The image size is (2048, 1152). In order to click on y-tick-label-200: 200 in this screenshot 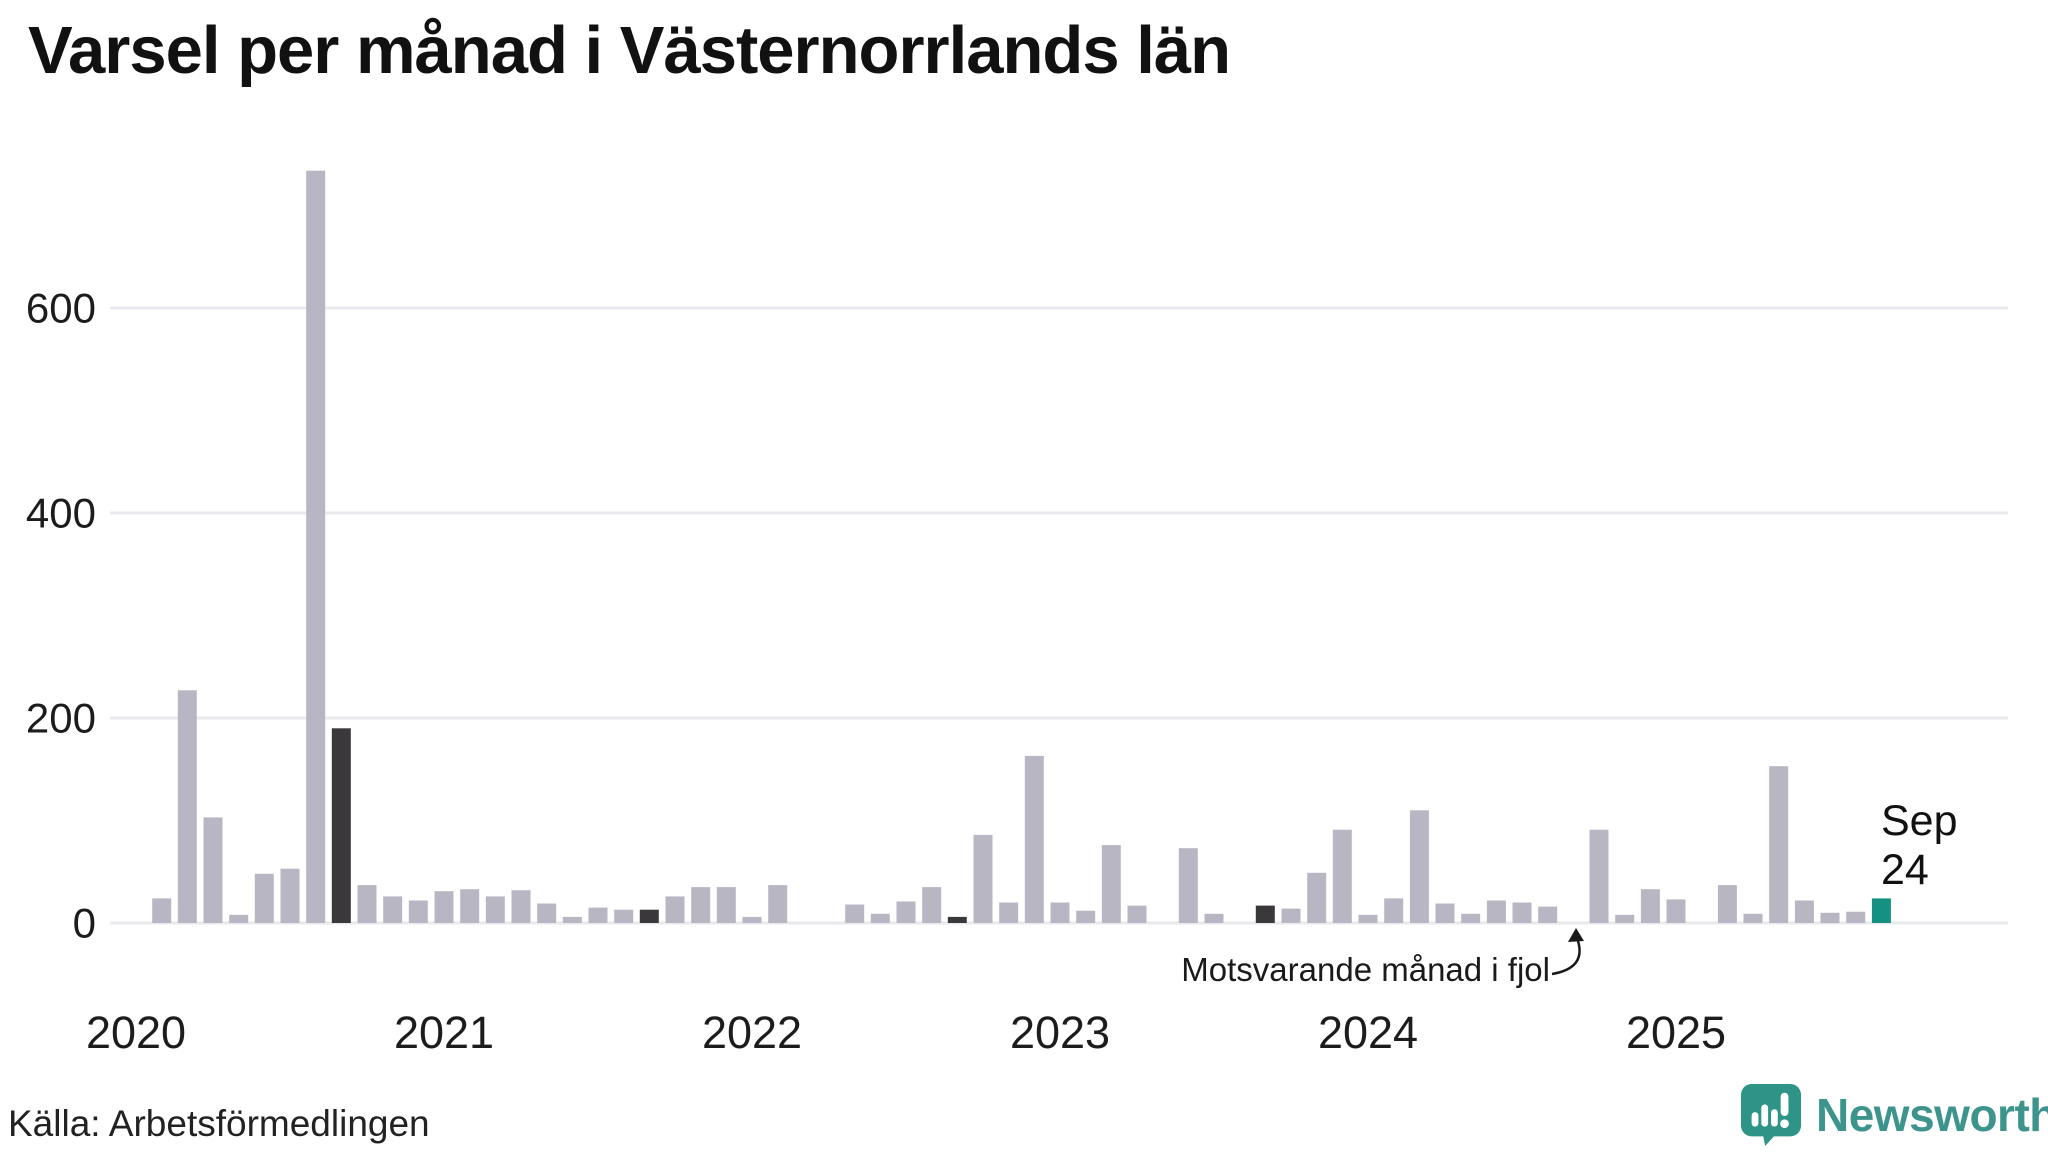, I will do `click(61, 718)`.